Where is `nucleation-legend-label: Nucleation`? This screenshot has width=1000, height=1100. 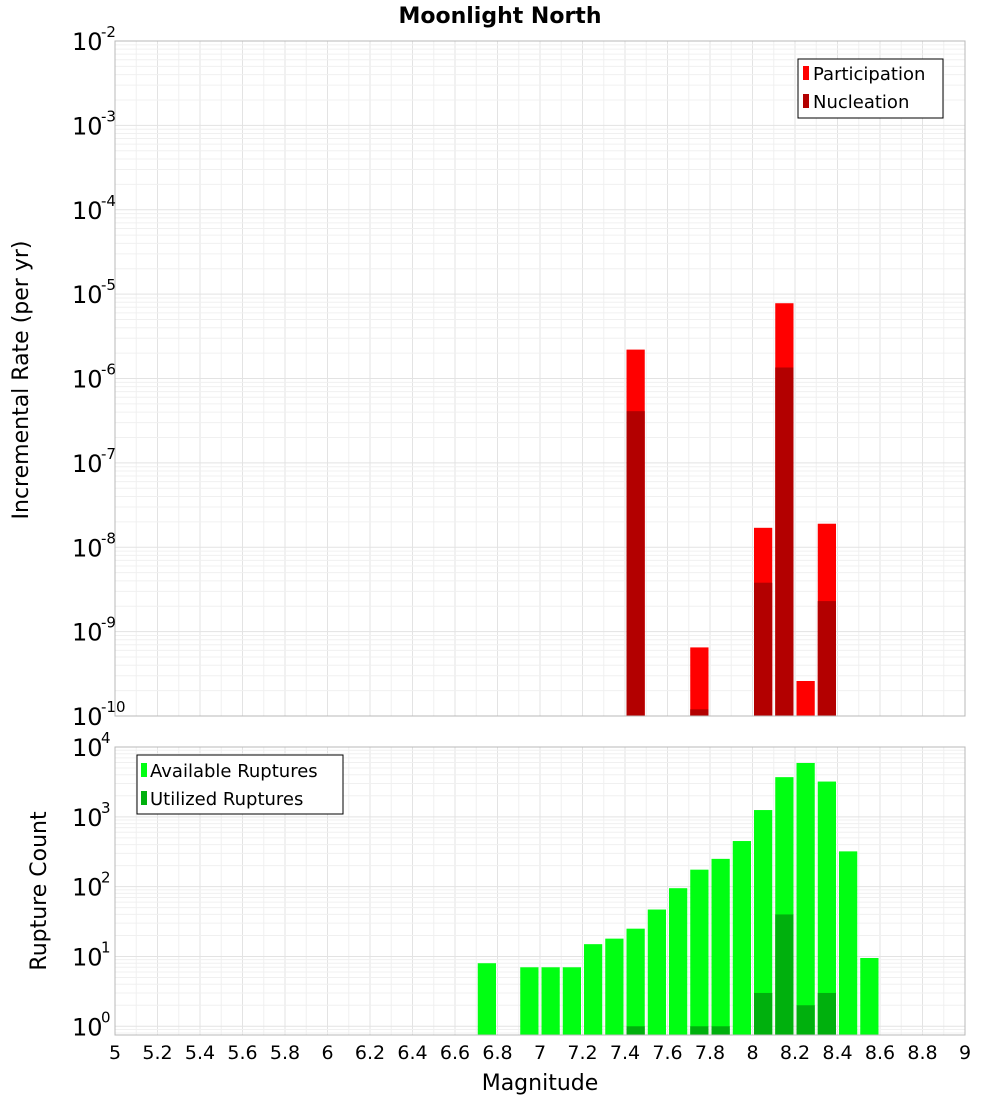
nucleation-legend-label: Nucleation is located at coordinates (861, 102).